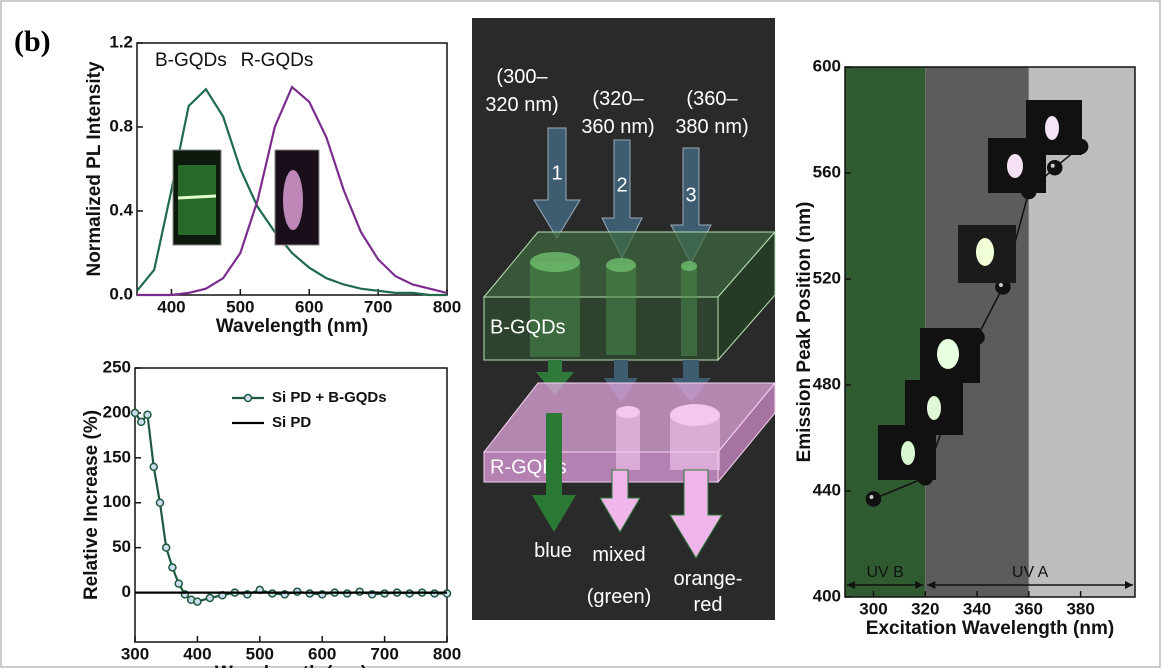 This screenshot has height=668, width=1161. What do you see at coordinates (601, 328) in the screenshot?
I see `layer-front` at bounding box center [601, 328].